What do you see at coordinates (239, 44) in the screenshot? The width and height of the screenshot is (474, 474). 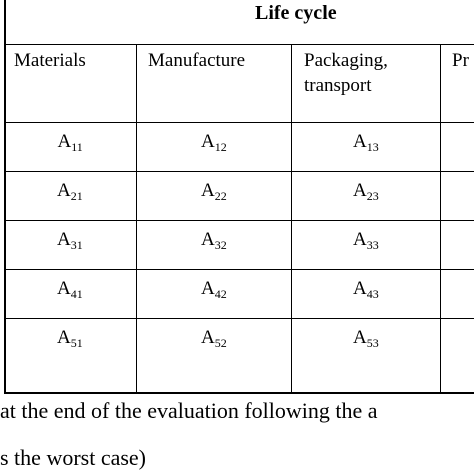 I see `group-header-divider` at bounding box center [239, 44].